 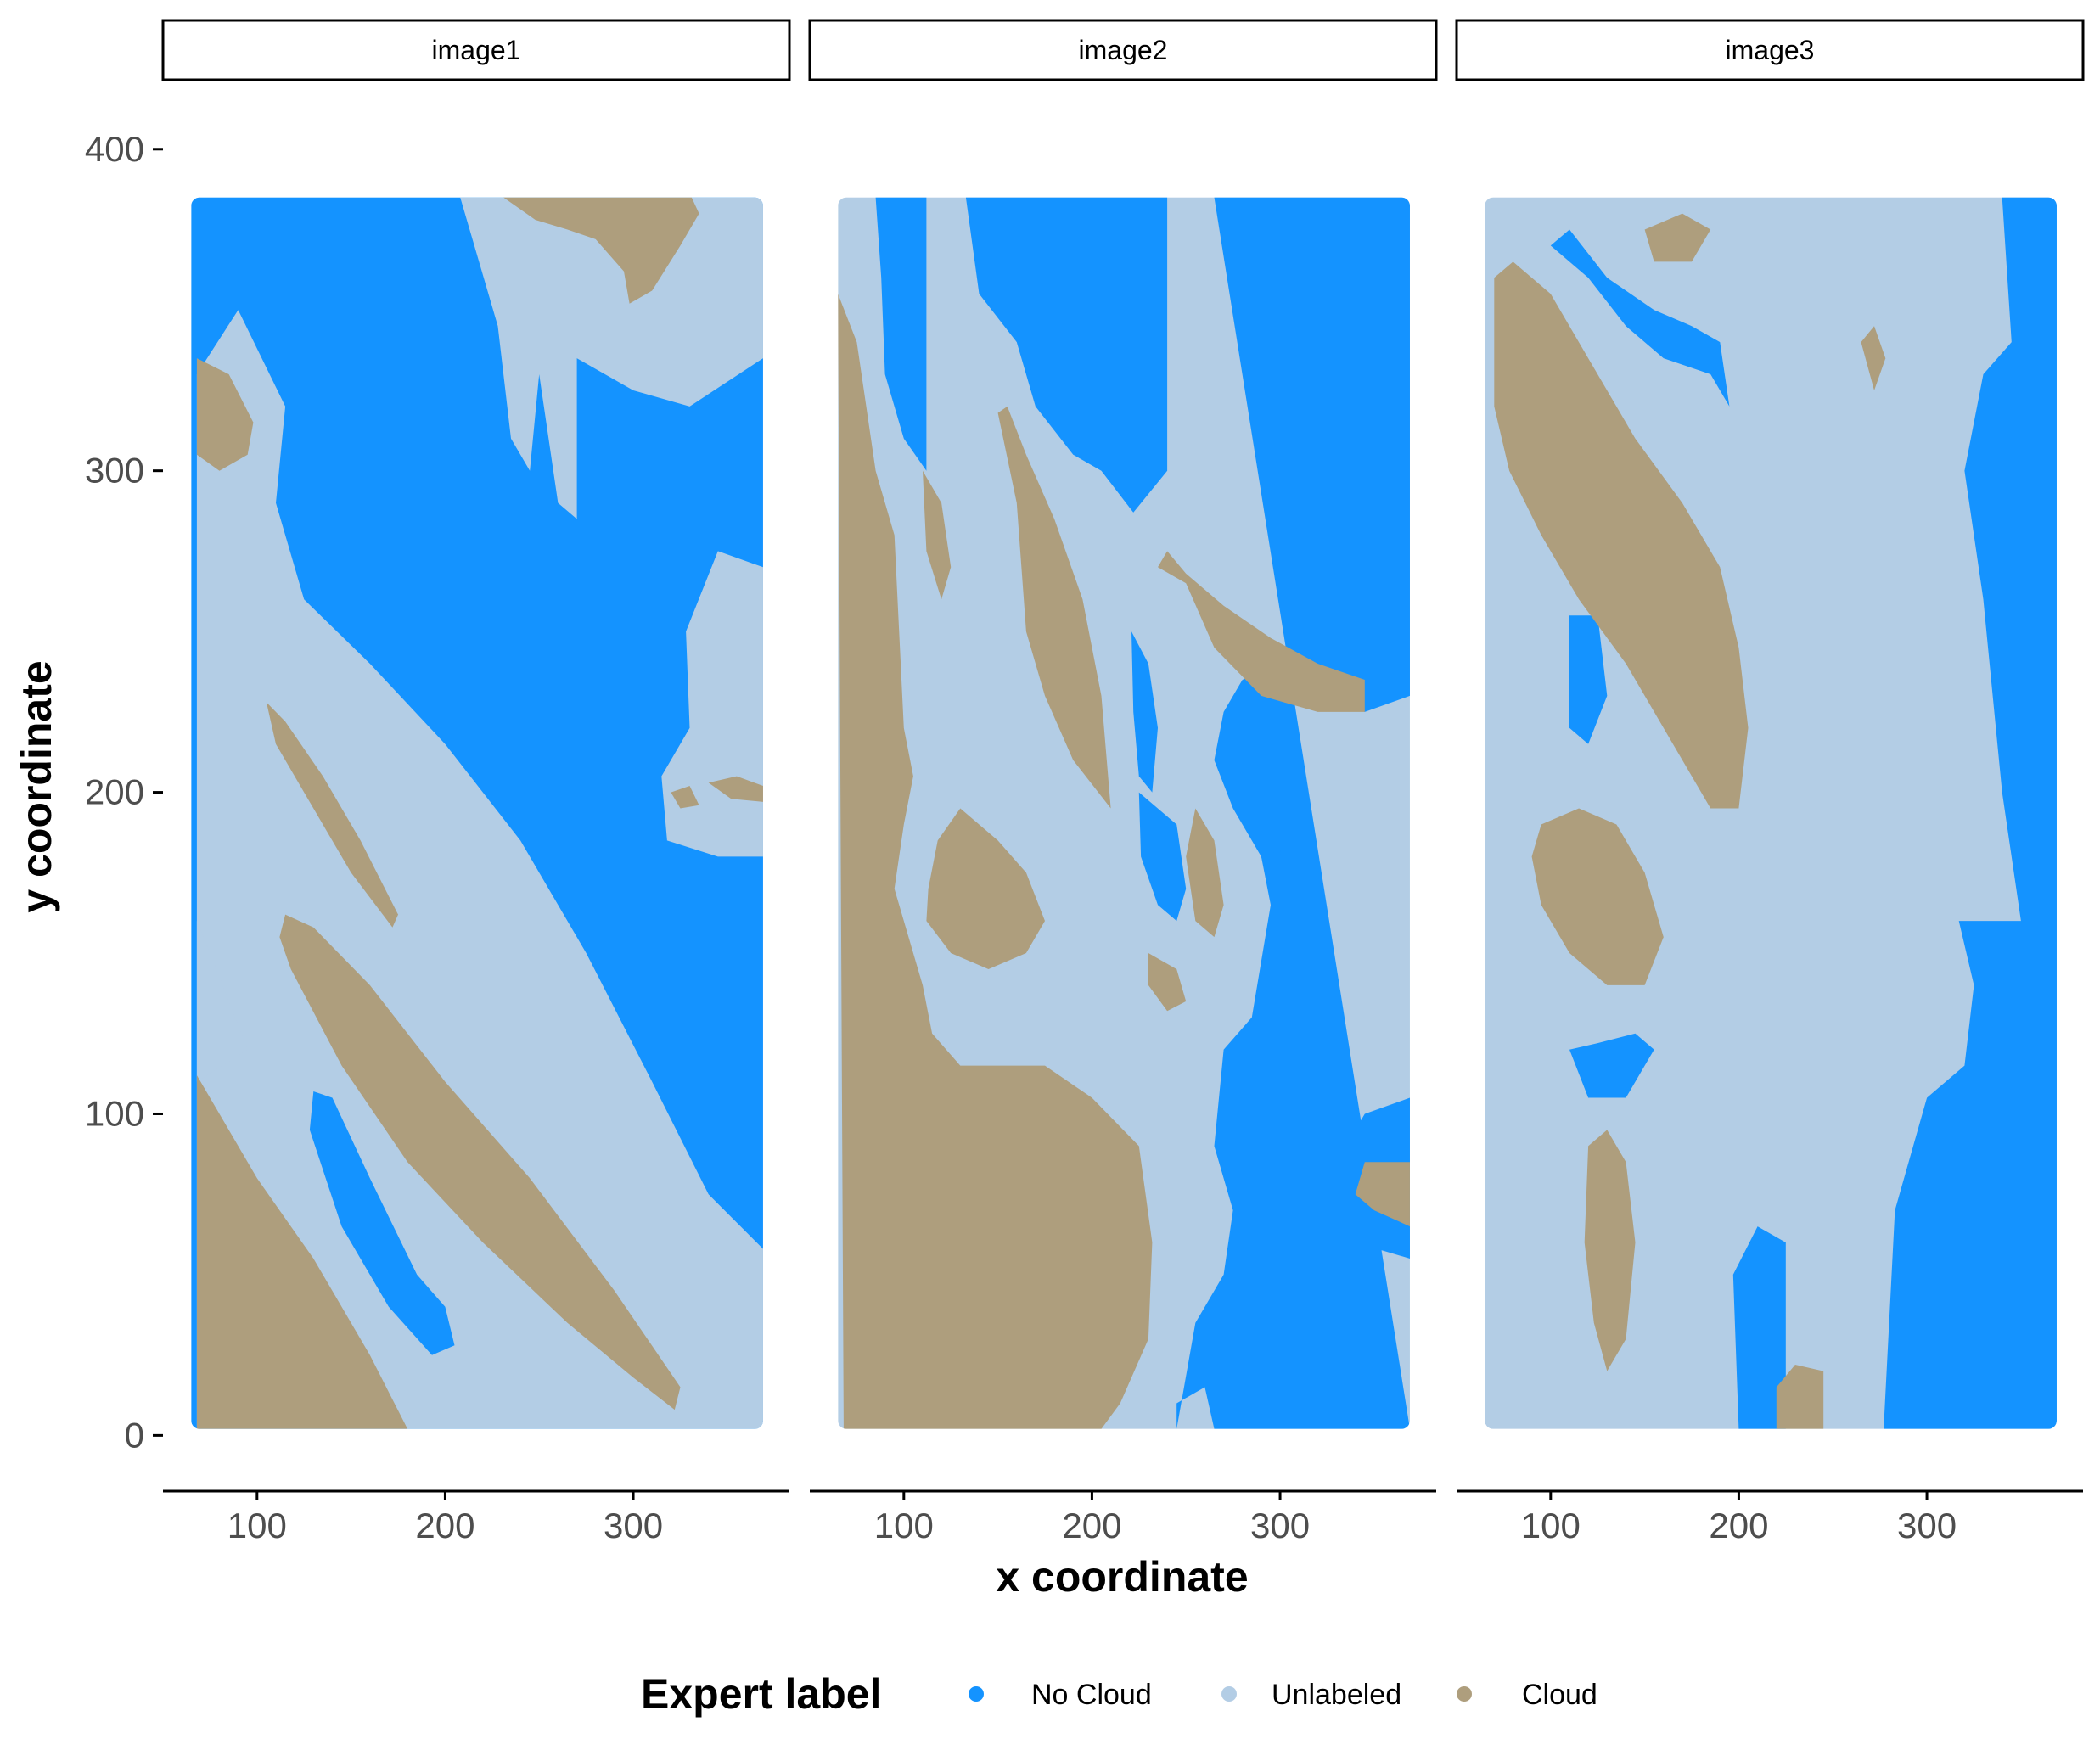 I want to click on legend-key-cloud, so click(x=1464, y=1694).